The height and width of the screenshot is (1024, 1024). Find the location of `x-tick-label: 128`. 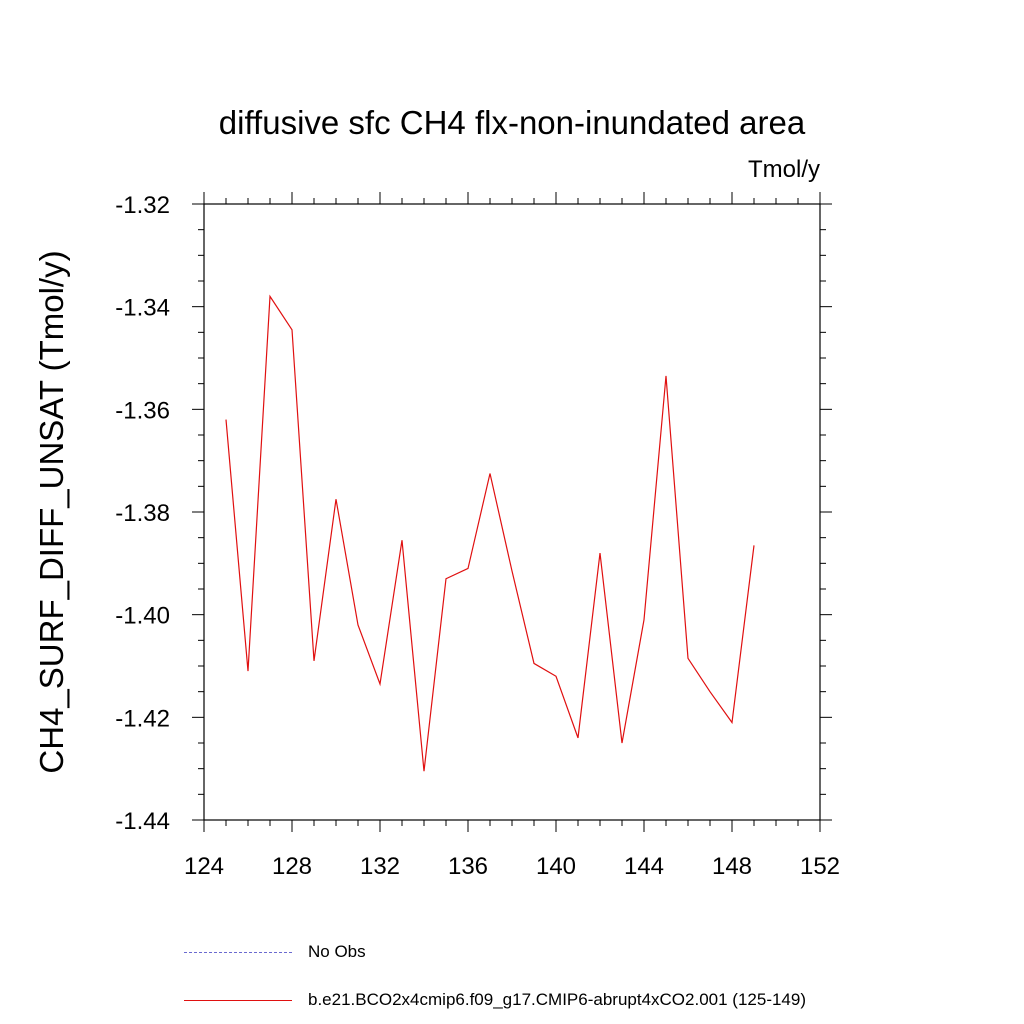

x-tick-label: 128 is located at coordinates (292, 866).